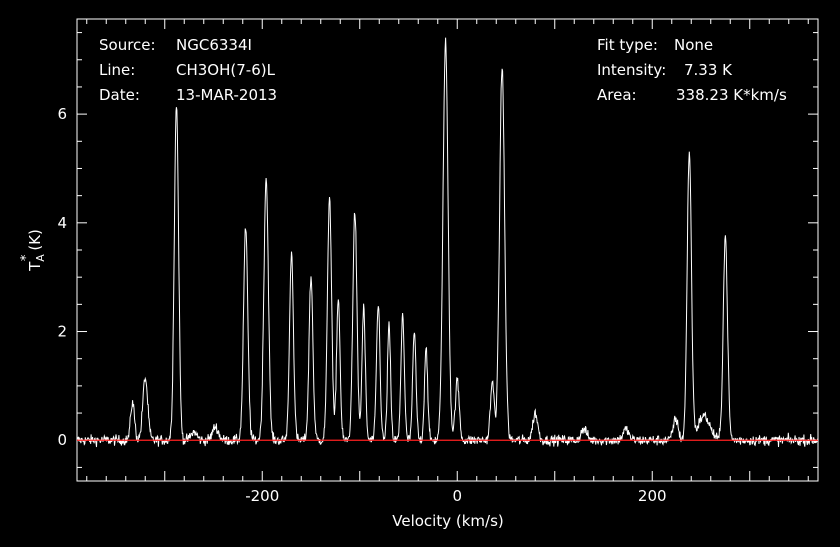 This screenshot has height=547, width=840. What do you see at coordinates (731, 95) in the screenshot?
I see `info-area-value: 338.23 K*km/s` at bounding box center [731, 95].